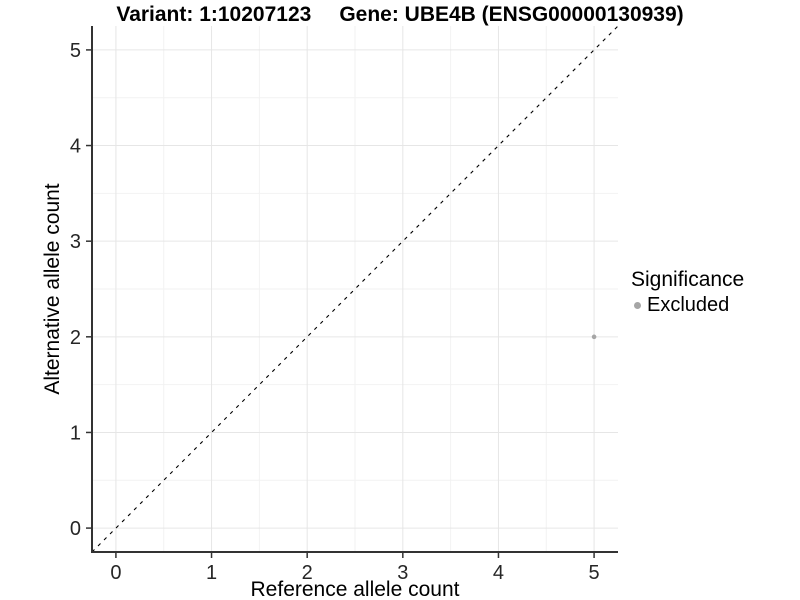  I want to click on legend-marker-circle-icon, so click(637, 305).